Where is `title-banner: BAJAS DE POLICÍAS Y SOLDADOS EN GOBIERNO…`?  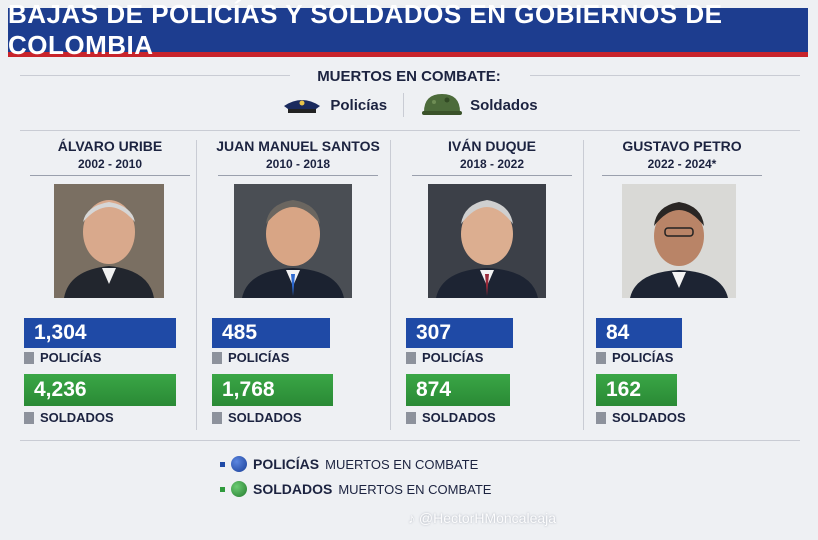 title-banner: BAJAS DE POLICÍAS Y SOLDADOS EN GOBIERNO… is located at coordinates (408, 30).